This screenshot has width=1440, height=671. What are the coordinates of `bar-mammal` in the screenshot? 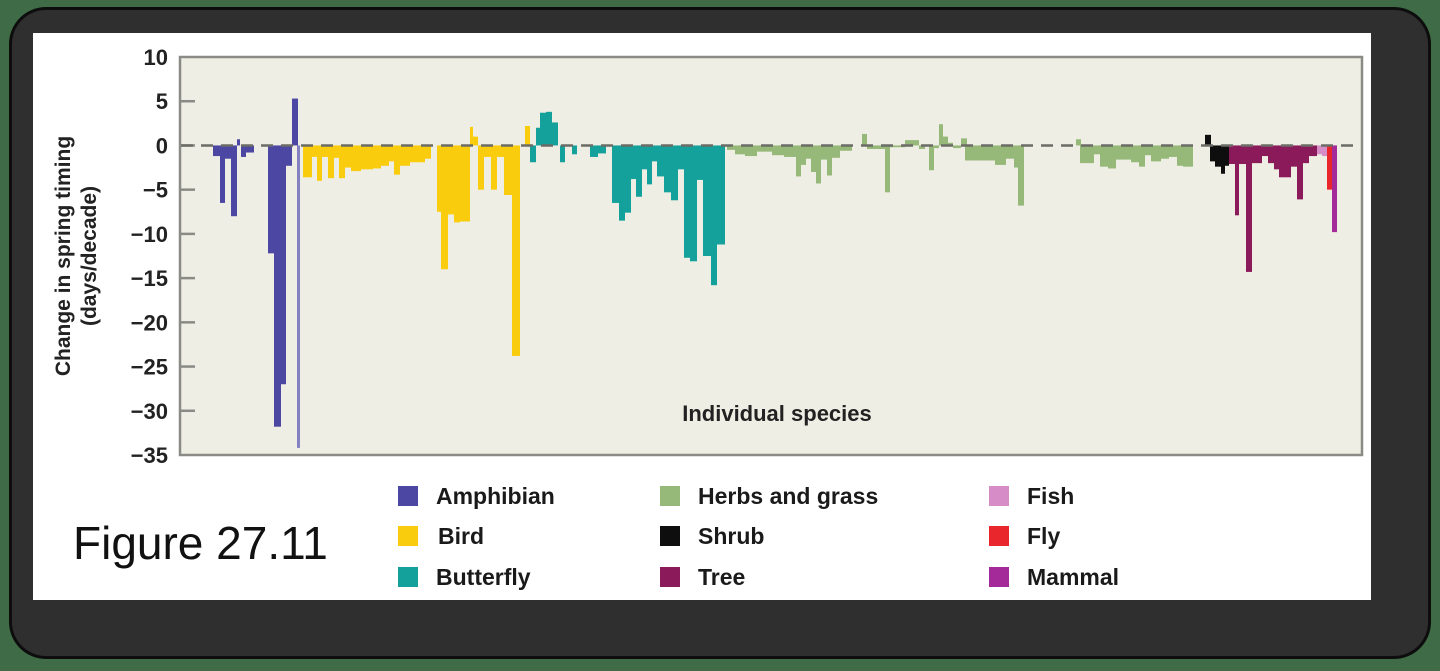 It's located at (1334, 189).